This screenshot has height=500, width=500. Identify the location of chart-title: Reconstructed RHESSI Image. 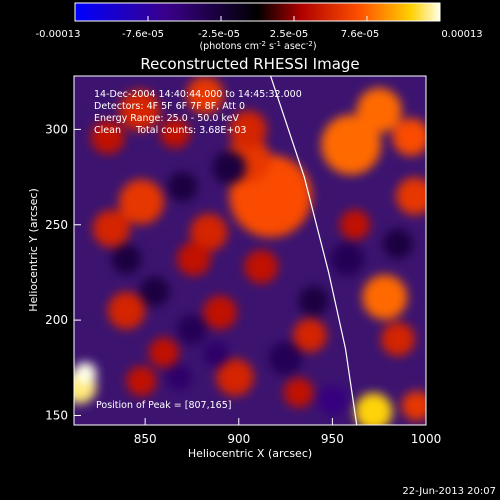
(249, 64).